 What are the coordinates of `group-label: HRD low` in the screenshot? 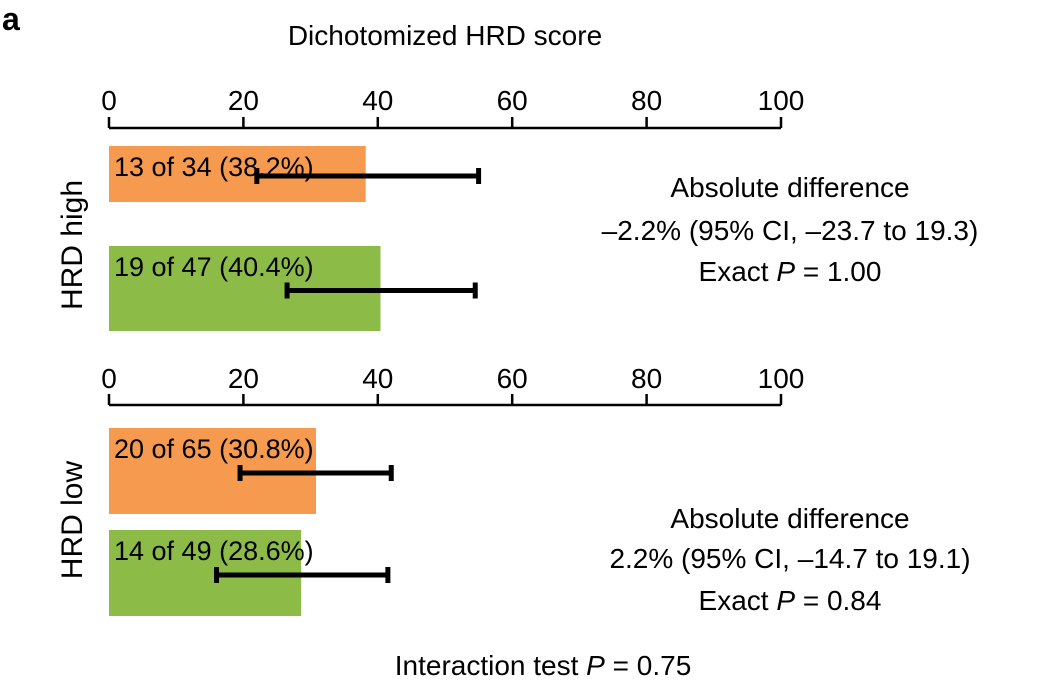 It's located at (72, 520).